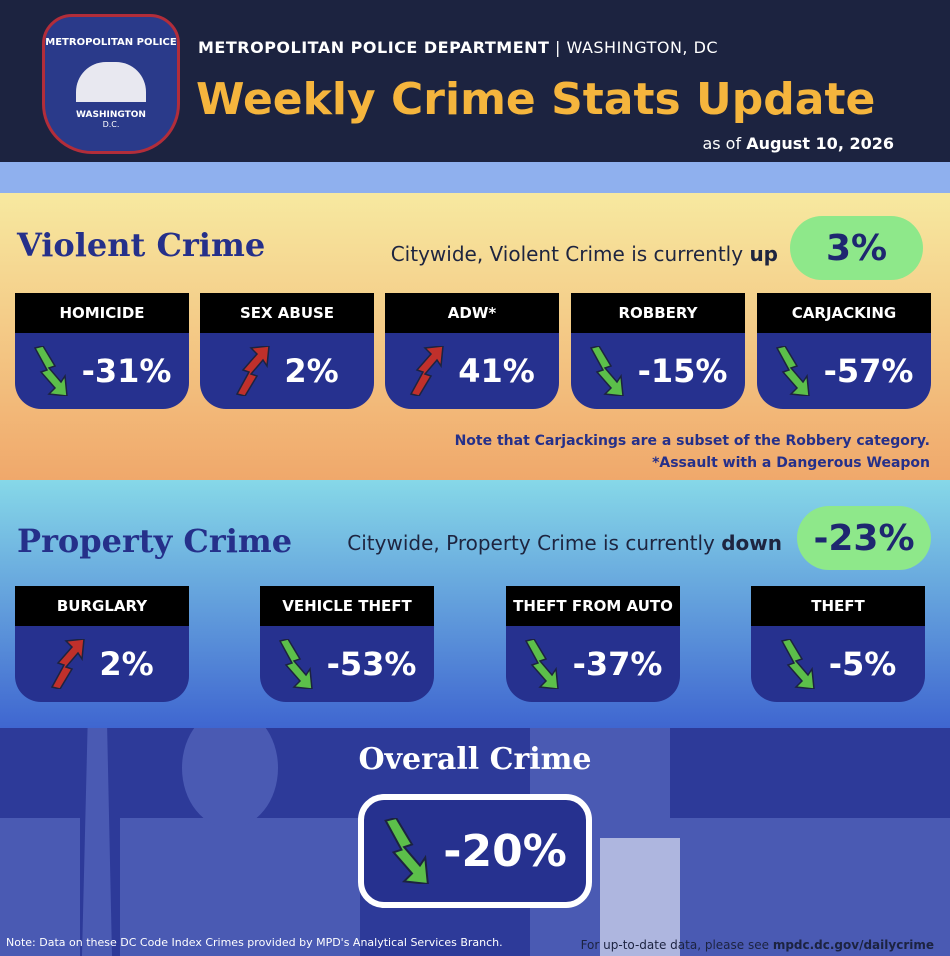 Image resolution: width=950 pixels, height=956 pixels. Describe the element at coordinates (722, 143) in the screenshot. I see `date-prefix: as of` at that location.